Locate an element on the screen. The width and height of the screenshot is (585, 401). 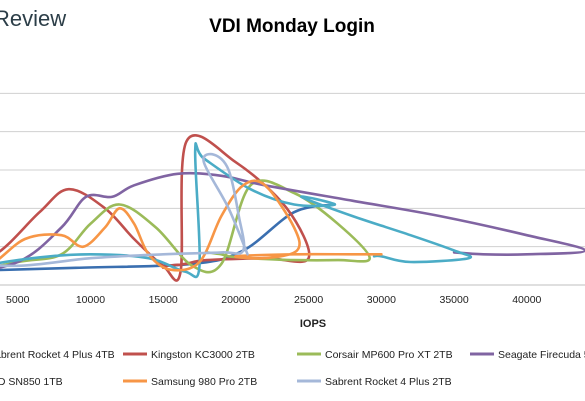
x-tick-label-0: 5000 is located at coordinates (18, 300).